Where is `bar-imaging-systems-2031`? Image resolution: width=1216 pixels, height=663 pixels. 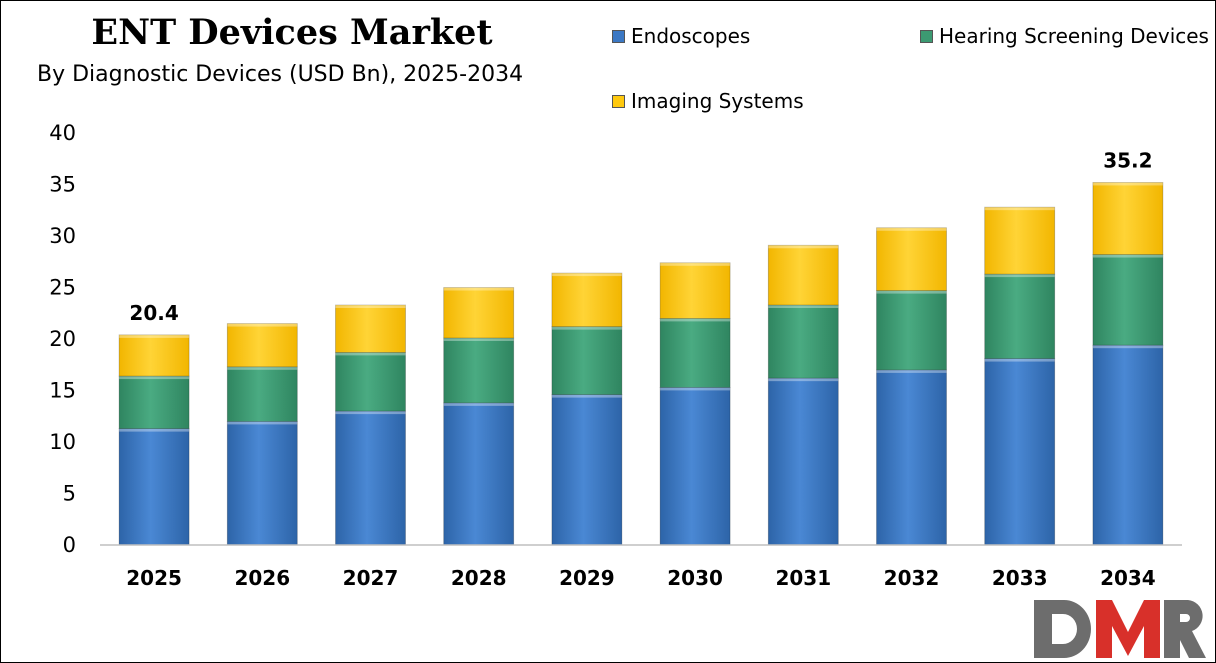 bar-imaging-systems-2031 is located at coordinates (803, 275).